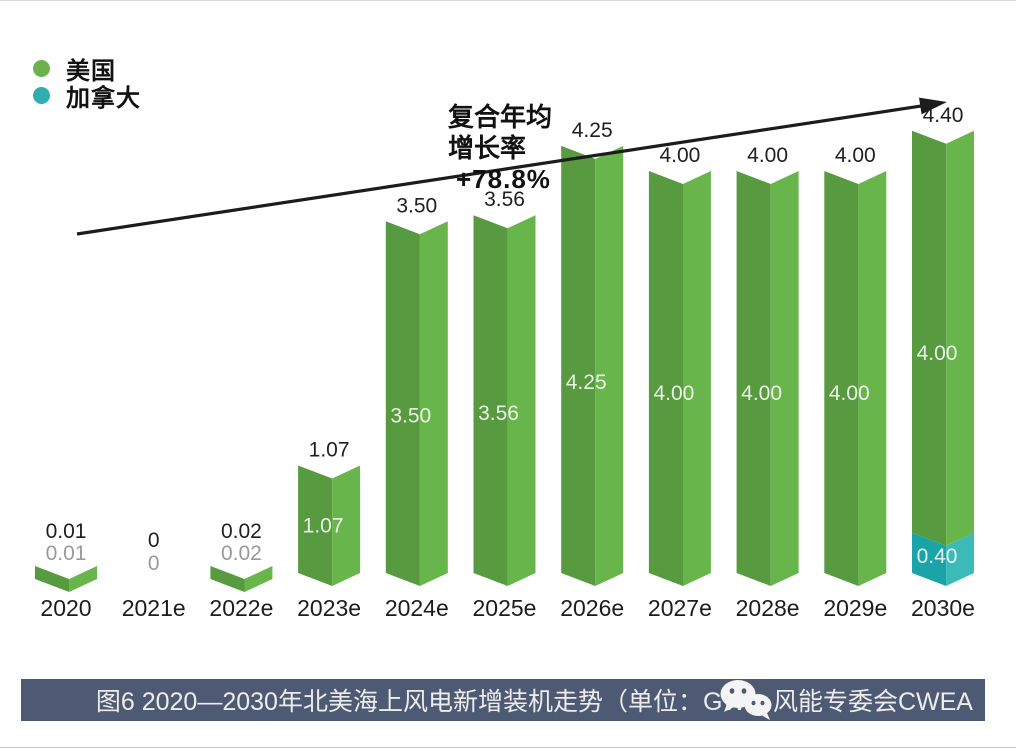  Describe the element at coordinates (417, 608) in the screenshot. I see `axis-label-2024e: 2024e` at that location.